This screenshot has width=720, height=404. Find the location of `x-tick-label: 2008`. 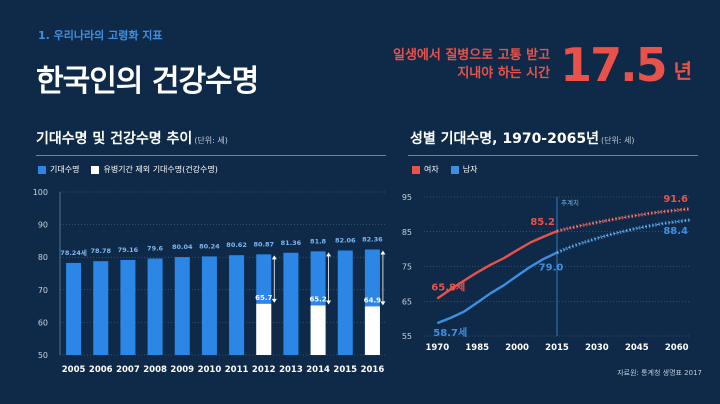

x-tick-label: 2008 is located at coordinates (155, 370).